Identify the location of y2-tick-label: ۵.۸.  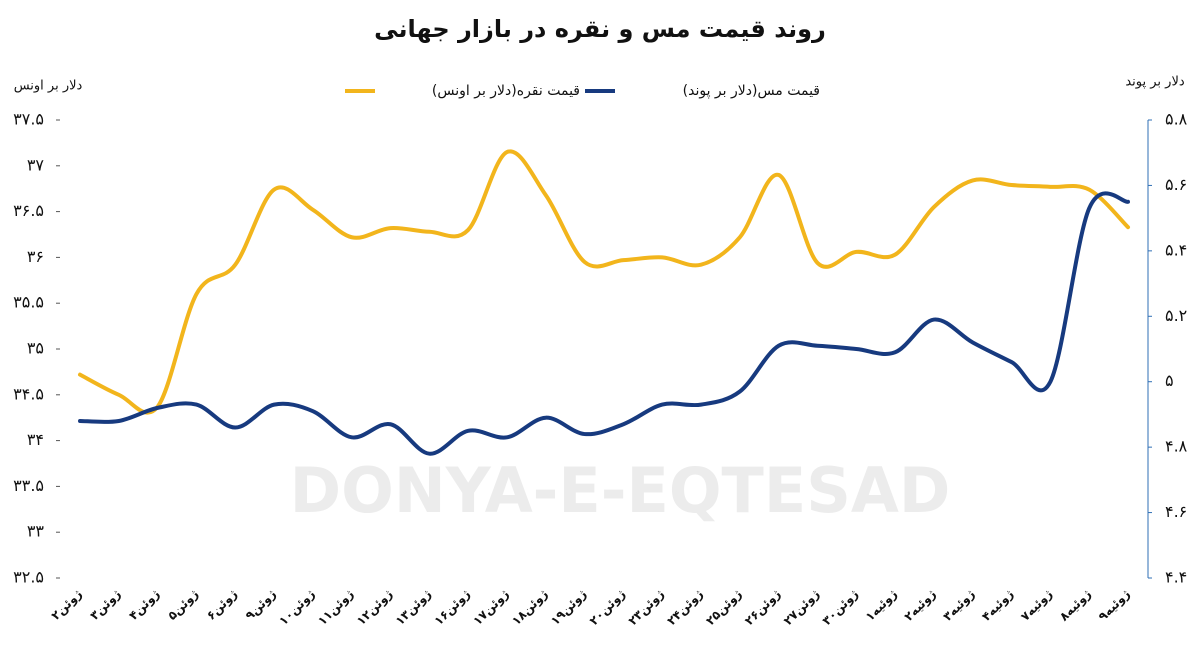
(1176, 119).